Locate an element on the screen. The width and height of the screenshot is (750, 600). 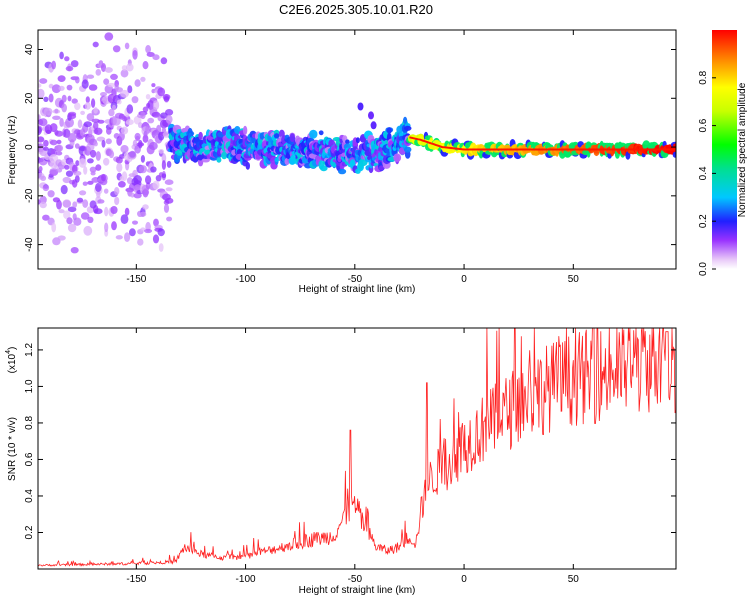
x-tick-label: -100 is located at coordinates (246, 279).